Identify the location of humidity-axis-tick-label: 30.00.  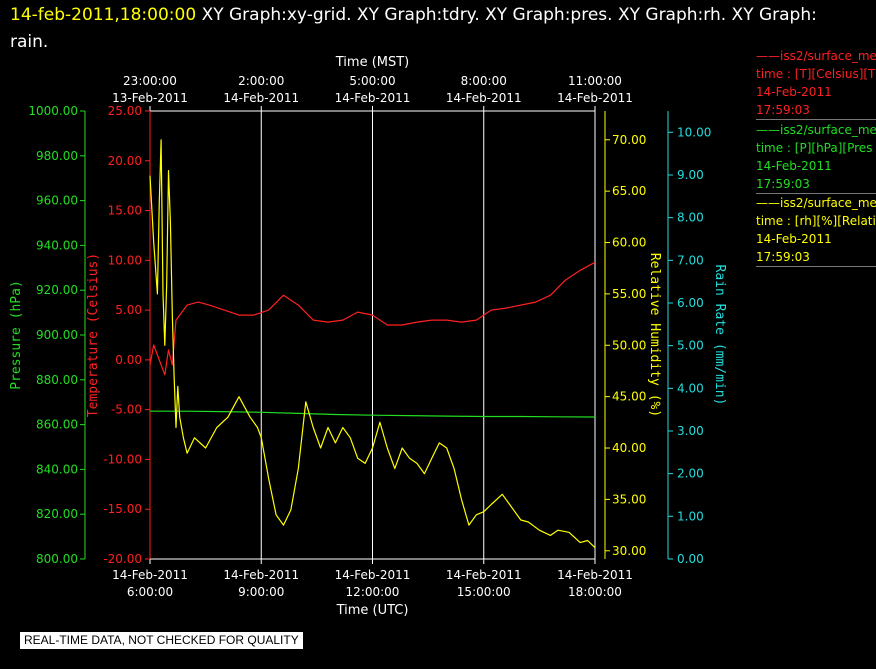
(629, 551).